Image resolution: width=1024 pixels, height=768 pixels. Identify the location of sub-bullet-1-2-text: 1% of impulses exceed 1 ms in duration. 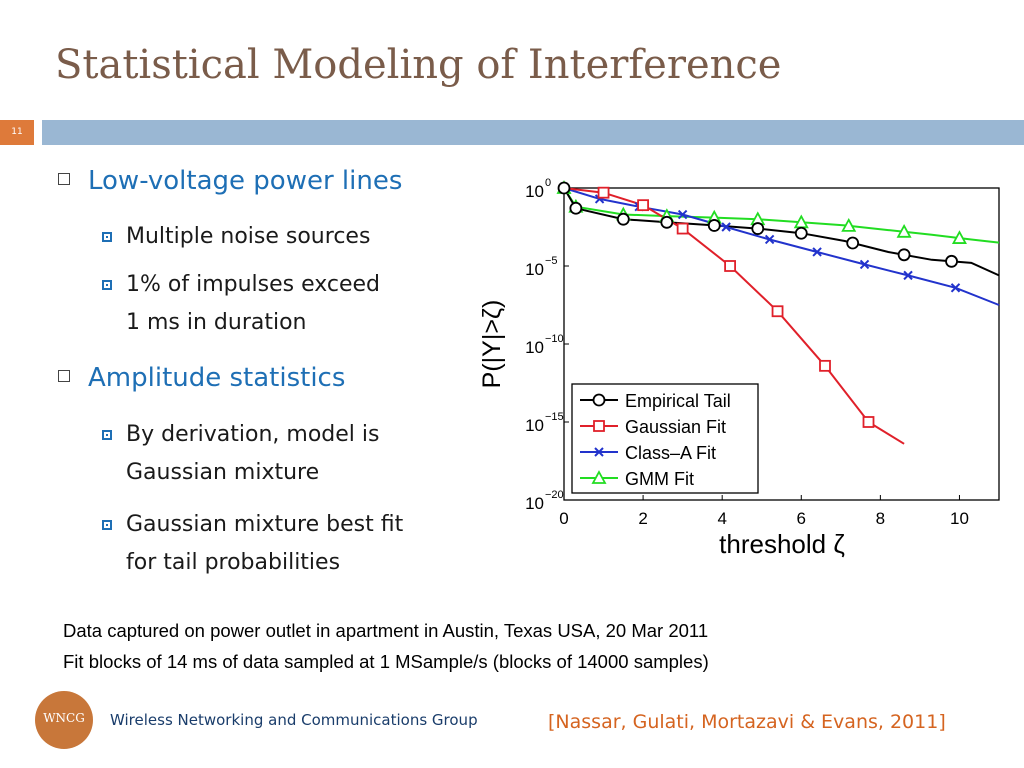
(253, 303).